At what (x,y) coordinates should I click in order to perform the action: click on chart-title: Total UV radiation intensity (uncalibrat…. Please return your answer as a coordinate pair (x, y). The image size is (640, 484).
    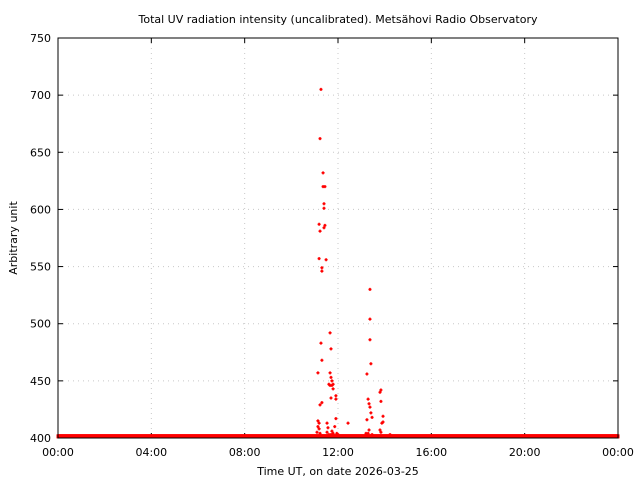
    Looking at the image, I should click on (338, 19).